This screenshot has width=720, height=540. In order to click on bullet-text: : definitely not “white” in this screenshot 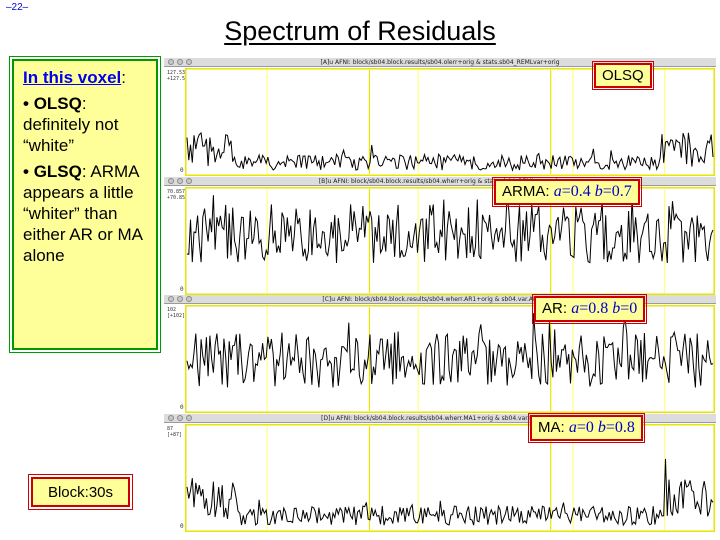, I will do `click(71, 124)`.